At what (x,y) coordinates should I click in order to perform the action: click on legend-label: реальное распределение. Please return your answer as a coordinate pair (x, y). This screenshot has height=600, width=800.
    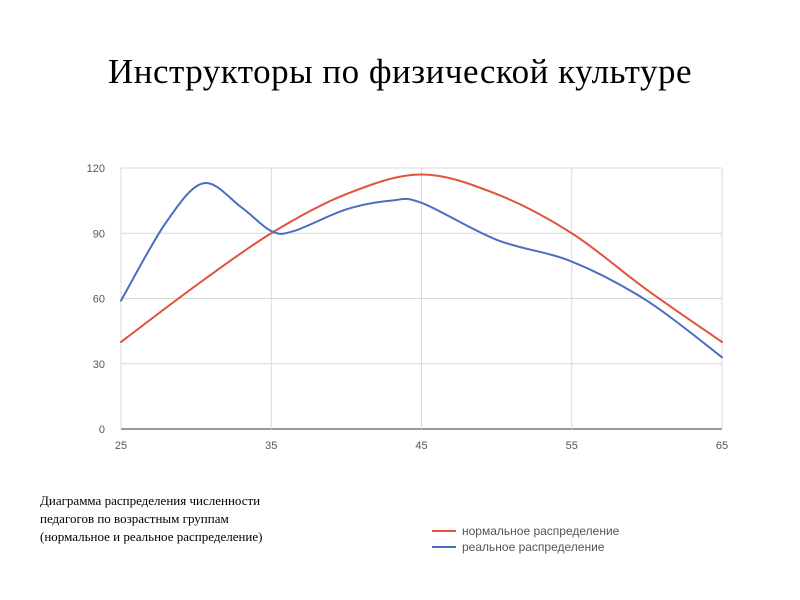
    Looking at the image, I should click on (533, 547).